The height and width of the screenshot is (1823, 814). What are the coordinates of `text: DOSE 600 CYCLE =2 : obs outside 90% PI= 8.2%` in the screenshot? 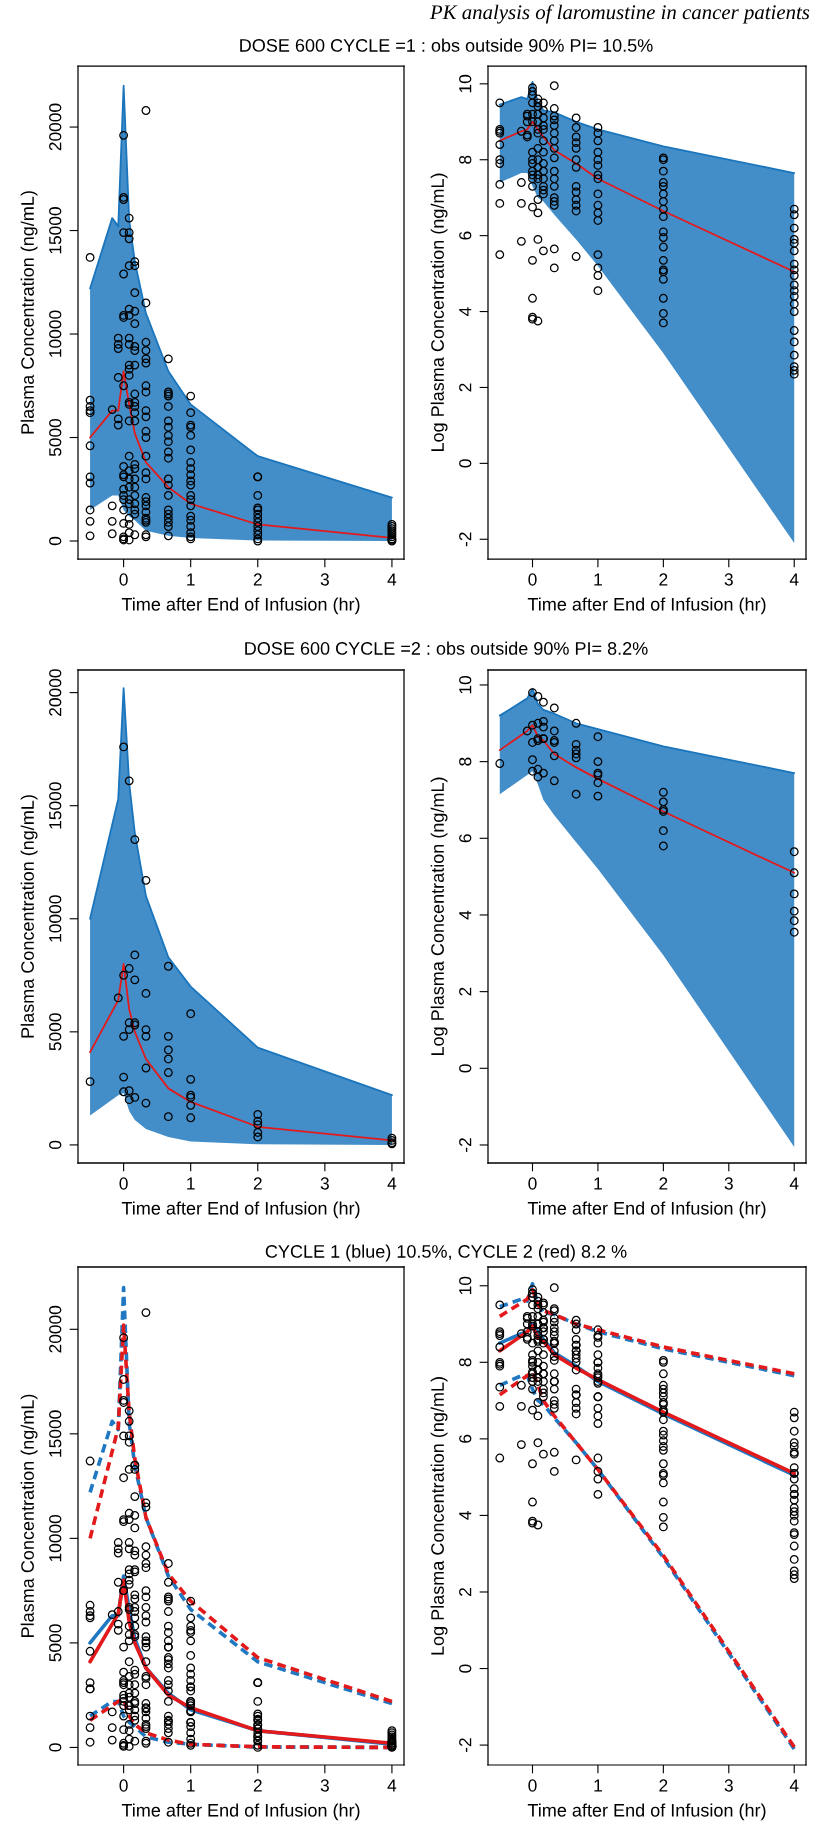 It's located at (446, 648).